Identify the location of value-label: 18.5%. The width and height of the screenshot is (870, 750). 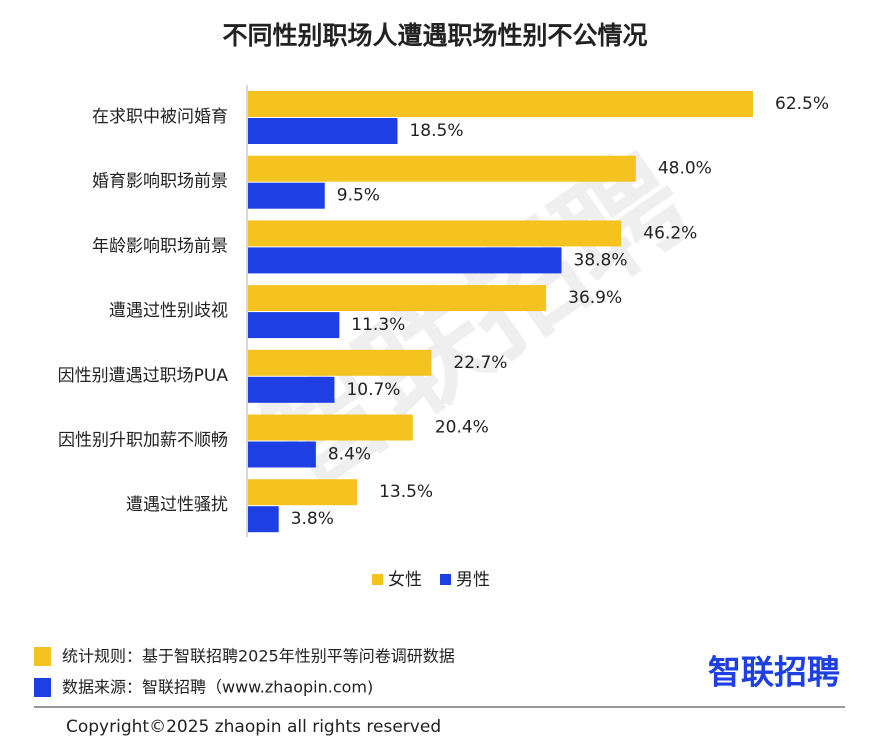
(436, 131).